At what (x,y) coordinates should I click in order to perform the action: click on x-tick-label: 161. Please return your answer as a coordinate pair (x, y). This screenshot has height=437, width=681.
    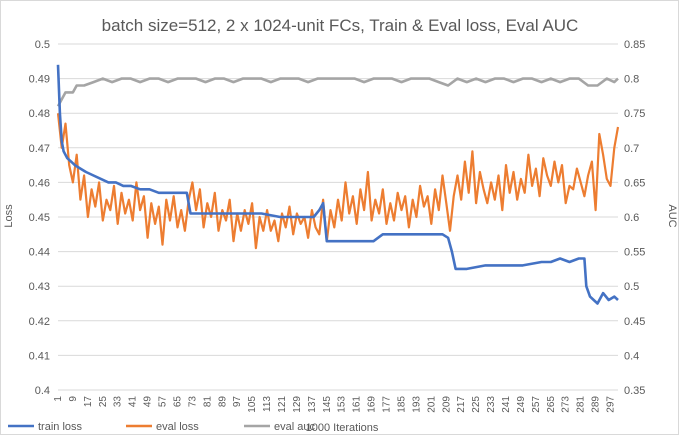
    Looking at the image, I should click on (357, 404).